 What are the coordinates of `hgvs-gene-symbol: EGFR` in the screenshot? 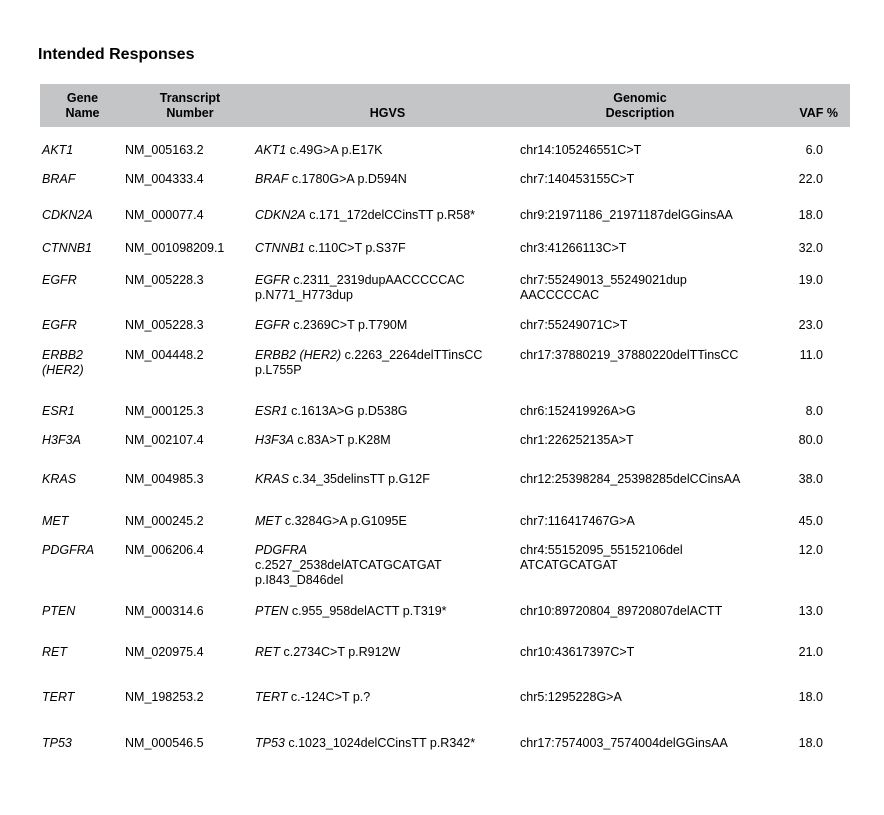 It's located at (272, 325).